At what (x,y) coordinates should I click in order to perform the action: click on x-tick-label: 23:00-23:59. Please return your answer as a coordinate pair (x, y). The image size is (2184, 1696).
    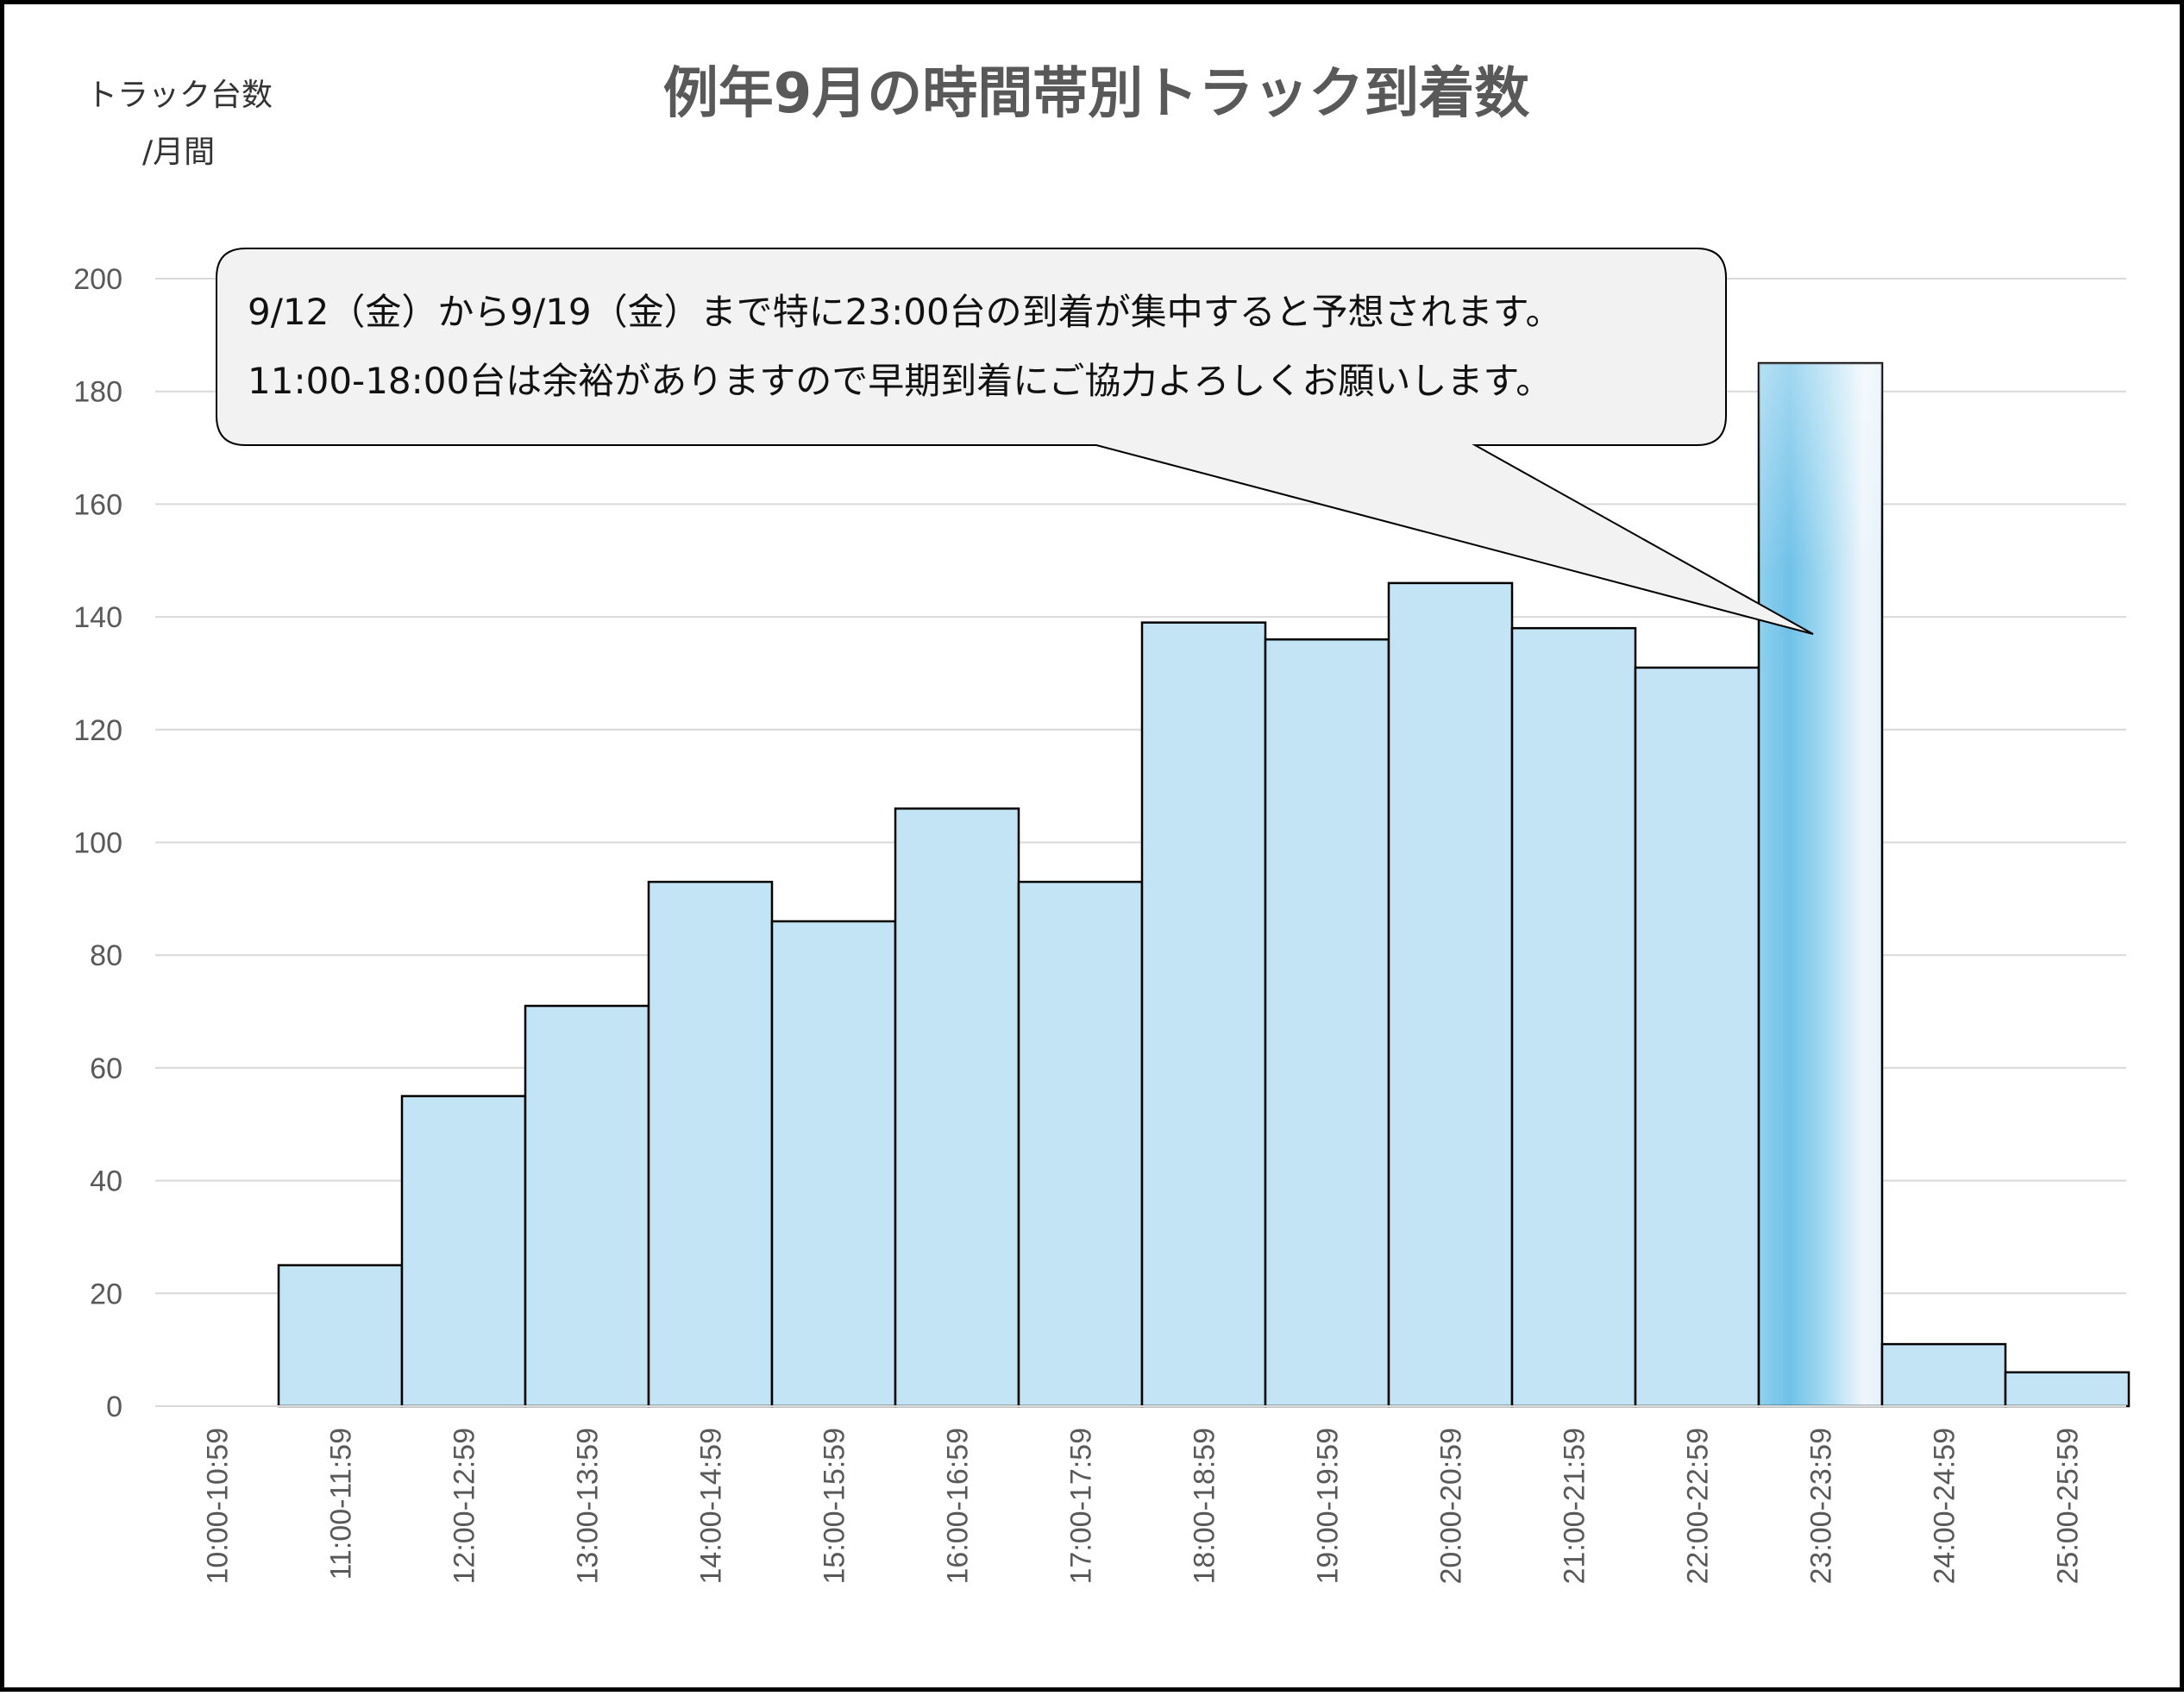
    Looking at the image, I should click on (1822, 1506).